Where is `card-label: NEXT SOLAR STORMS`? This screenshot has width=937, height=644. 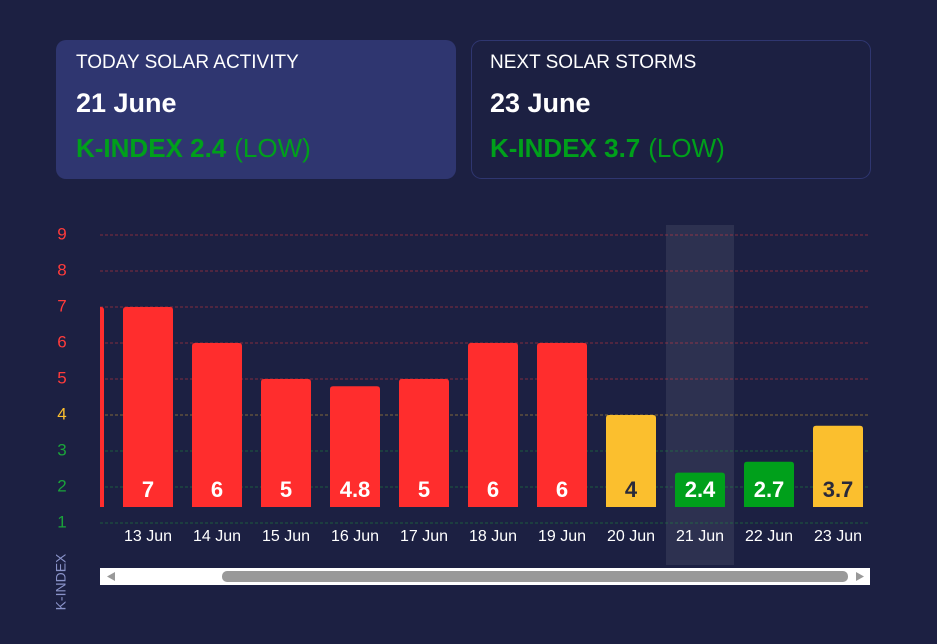
card-label: NEXT SOLAR STORMS is located at coordinates (593, 62).